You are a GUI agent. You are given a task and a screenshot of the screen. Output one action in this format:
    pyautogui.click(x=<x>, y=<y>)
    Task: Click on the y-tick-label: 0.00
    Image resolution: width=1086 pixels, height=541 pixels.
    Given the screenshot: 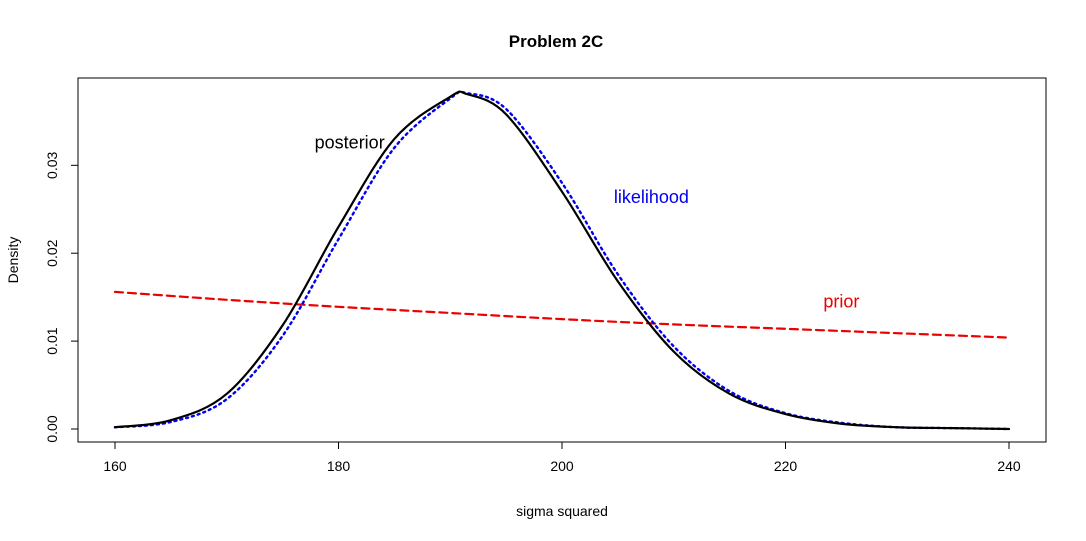 What is the action you would take?
    pyautogui.click(x=52, y=428)
    